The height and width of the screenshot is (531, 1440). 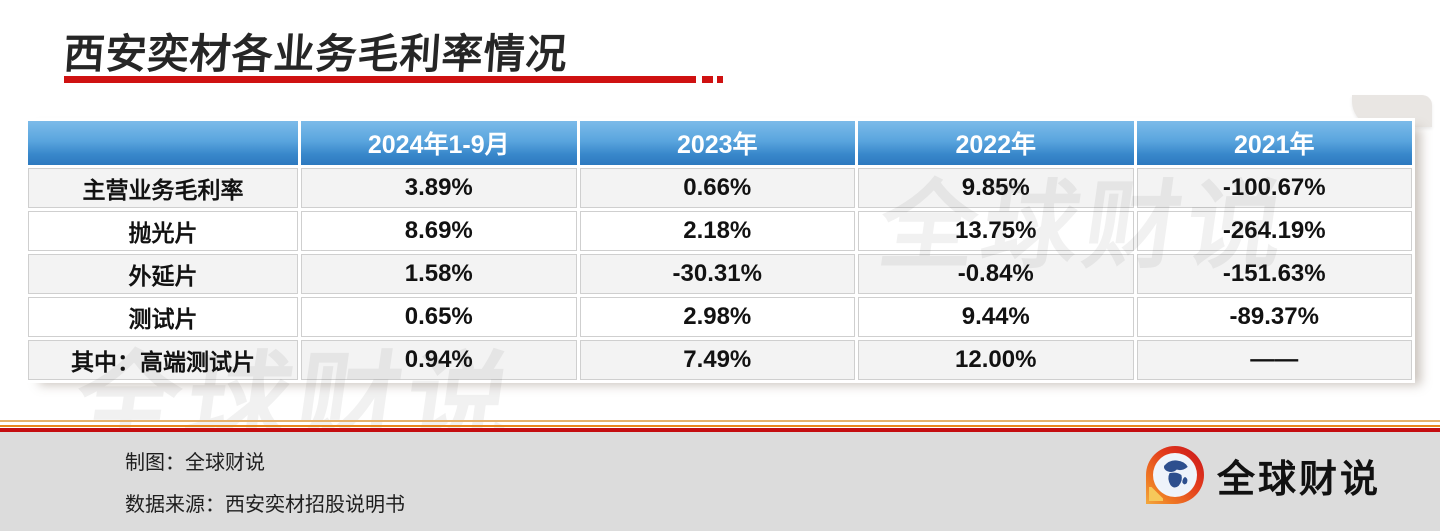 I want to click on value-cell: 1.58%, so click(x=439, y=274).